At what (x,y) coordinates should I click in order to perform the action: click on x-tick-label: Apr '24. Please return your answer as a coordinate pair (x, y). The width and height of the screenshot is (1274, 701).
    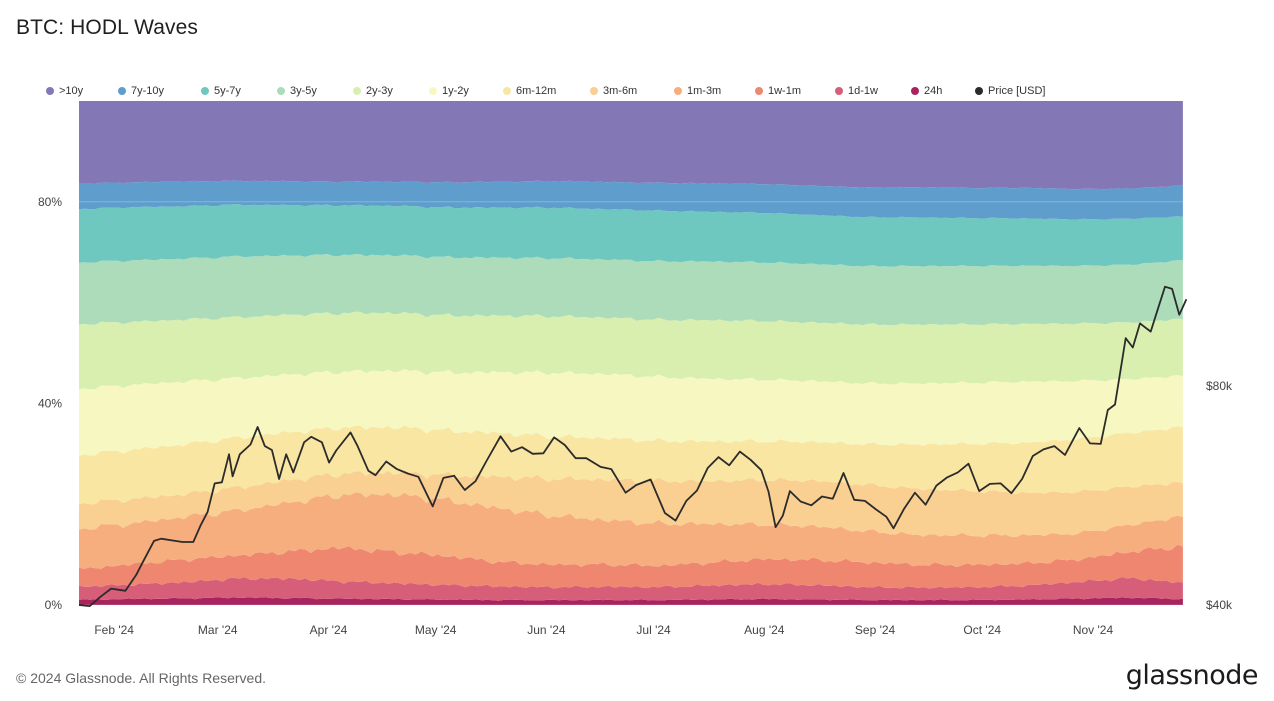
    Looking at the image, I should click on (329, 630).